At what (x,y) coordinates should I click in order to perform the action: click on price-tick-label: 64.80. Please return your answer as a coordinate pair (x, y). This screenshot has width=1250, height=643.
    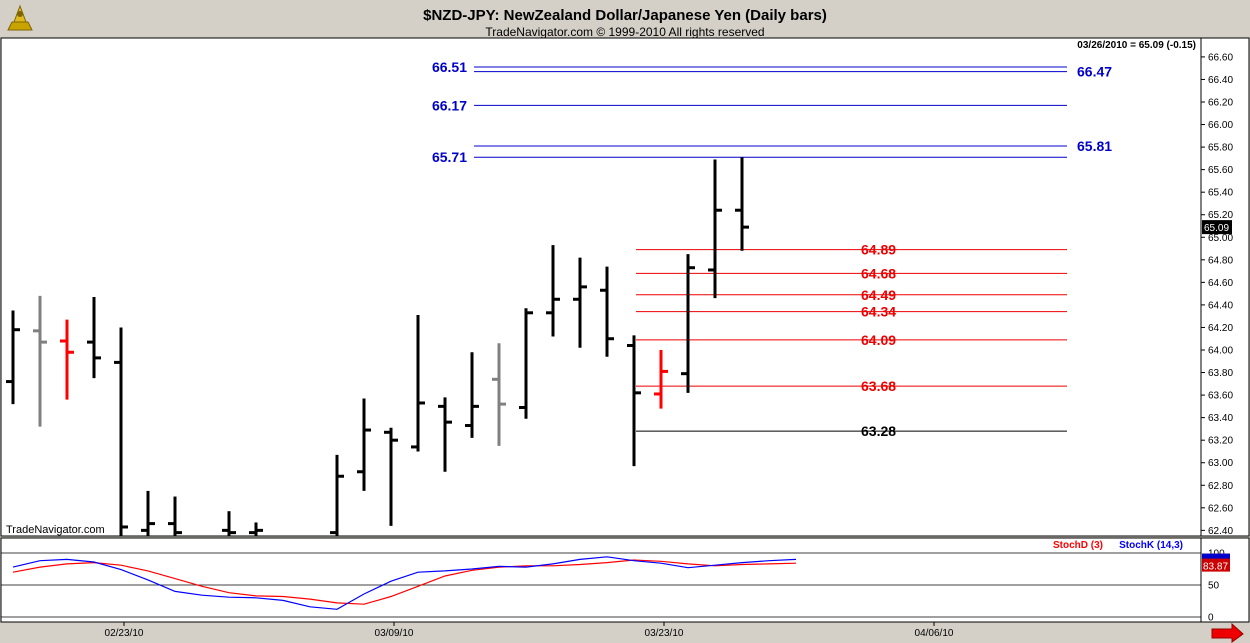
    Looking at the image, I should click on (1220, 260).